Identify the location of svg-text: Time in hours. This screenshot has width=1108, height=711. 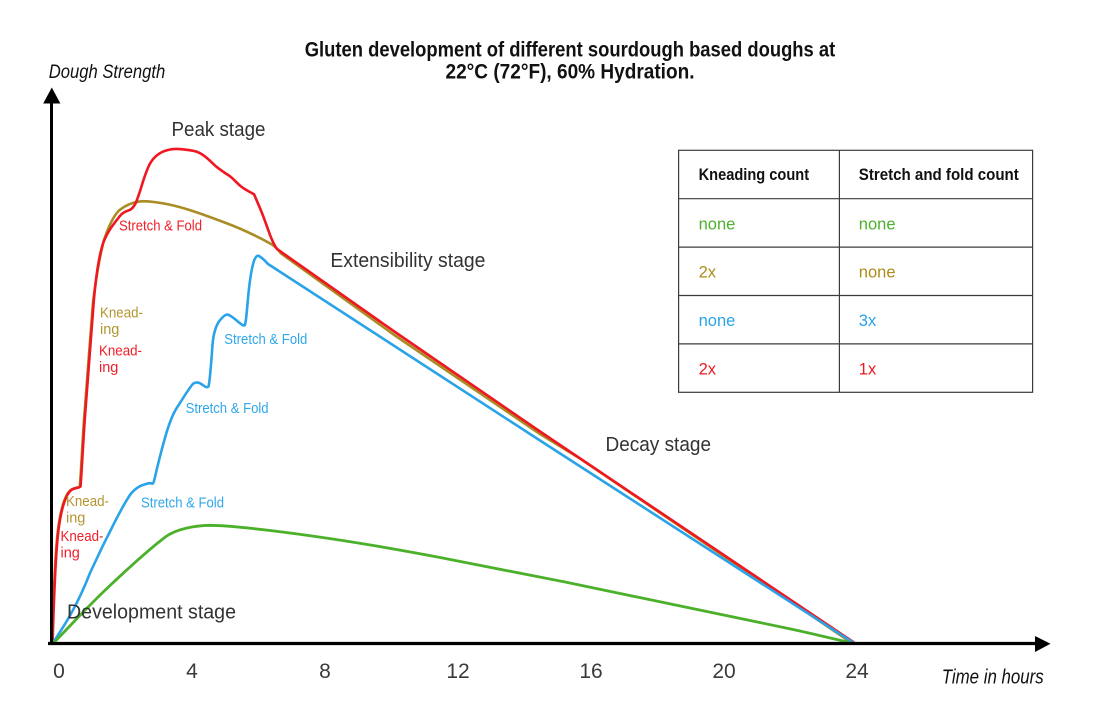
(993, 678).